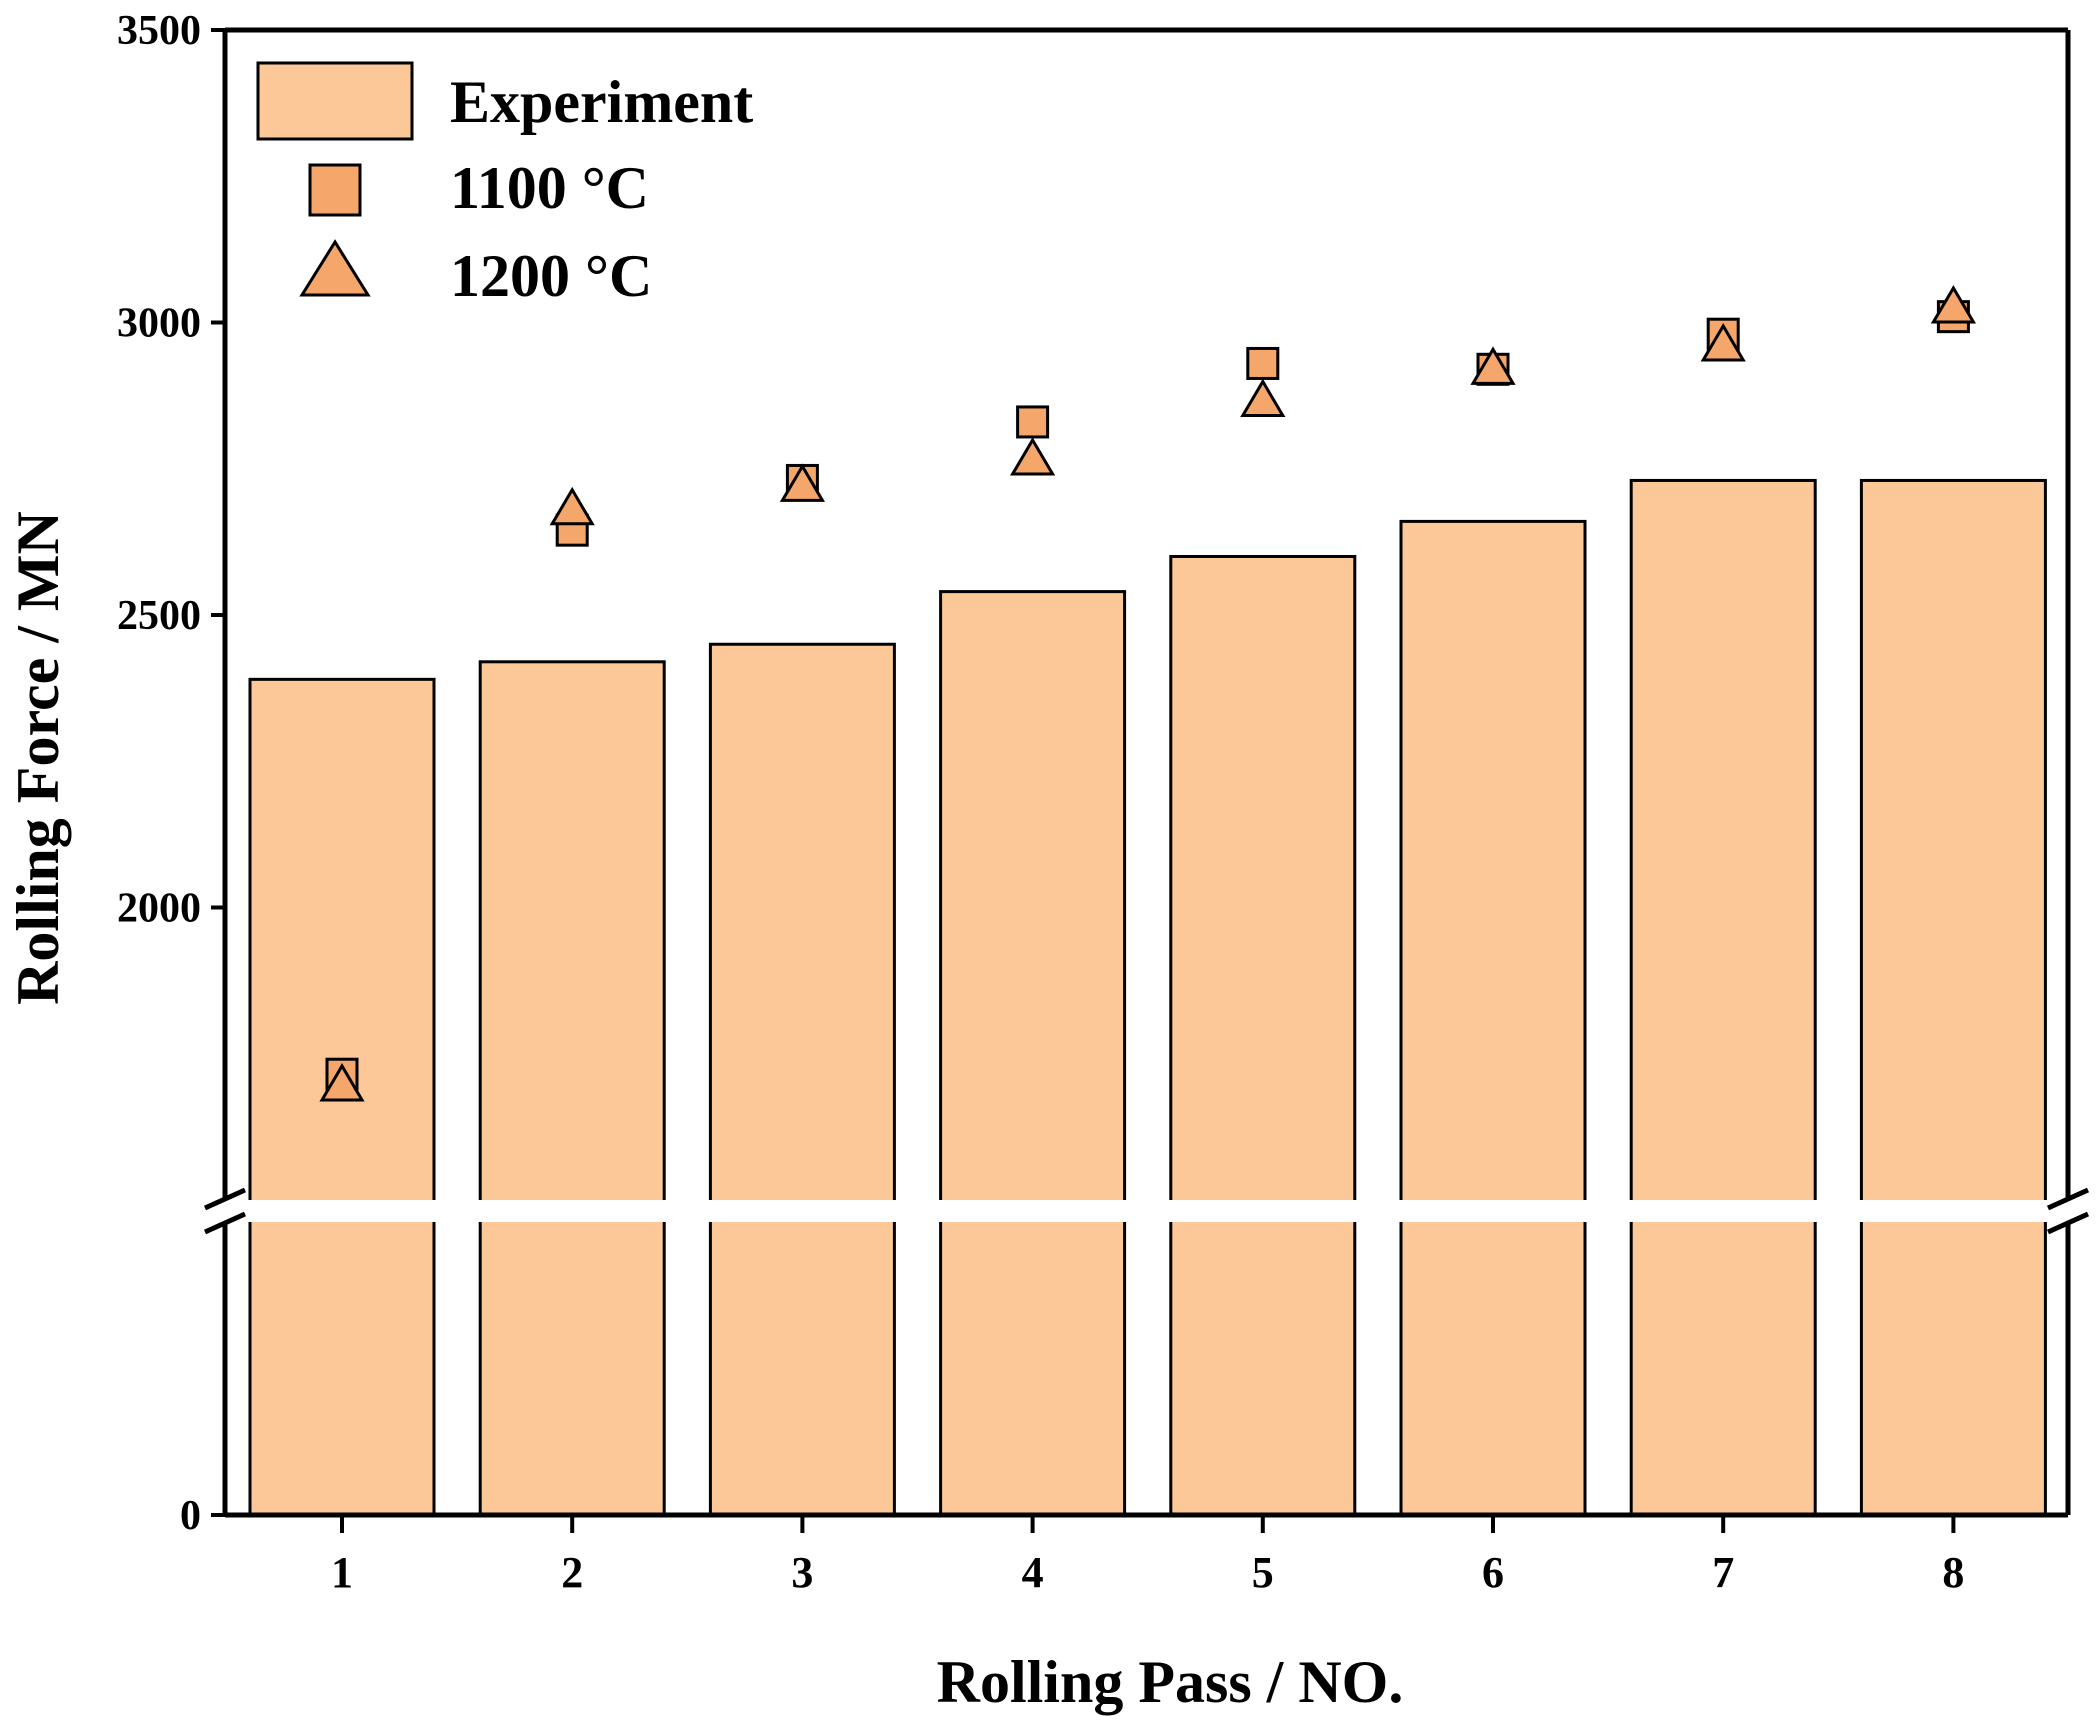 The image size is (2098, 1735). Describe the element at coordinates (1033, 1572) in the screenshot. I see `x-tick-label-4: 4` at that location.